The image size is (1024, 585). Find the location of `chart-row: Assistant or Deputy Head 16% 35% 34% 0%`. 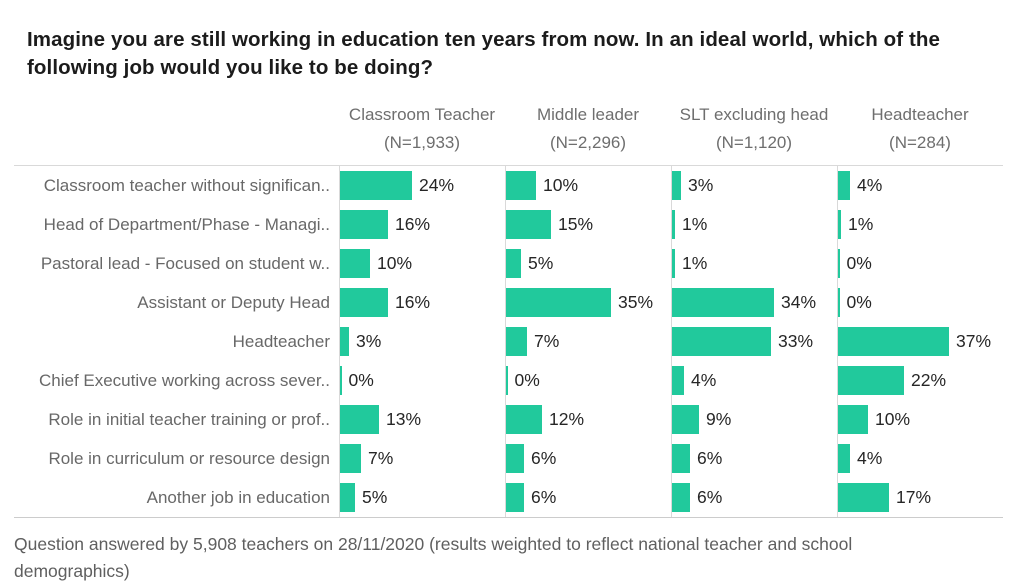

chart-row: Assistant or Deputy Head 16% 35% 34% 0% is located at coordinates (508, 303).